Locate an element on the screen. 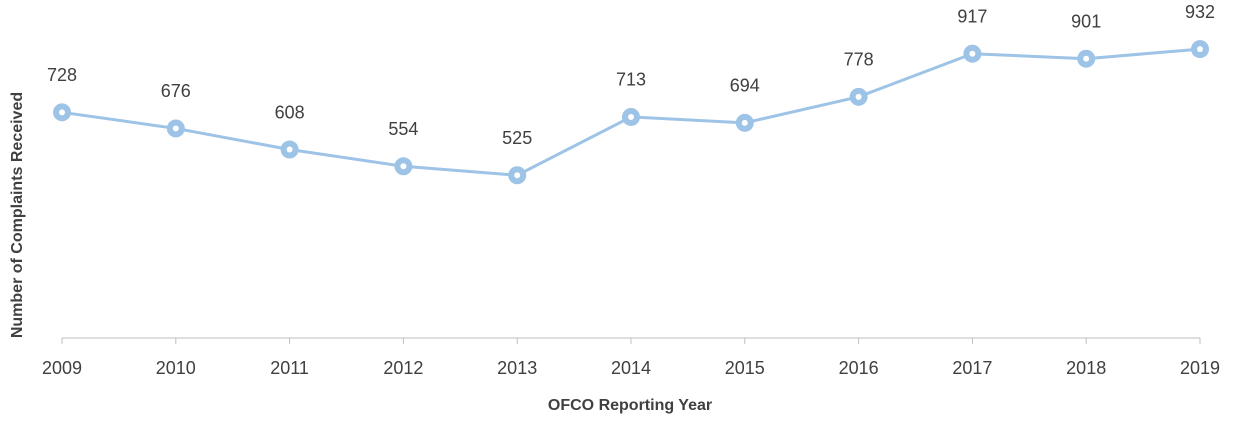 The width and height of the screenshot is (1237, 426). y-axis-title: Number of Complaints Received is located at coordinates (17, 215).